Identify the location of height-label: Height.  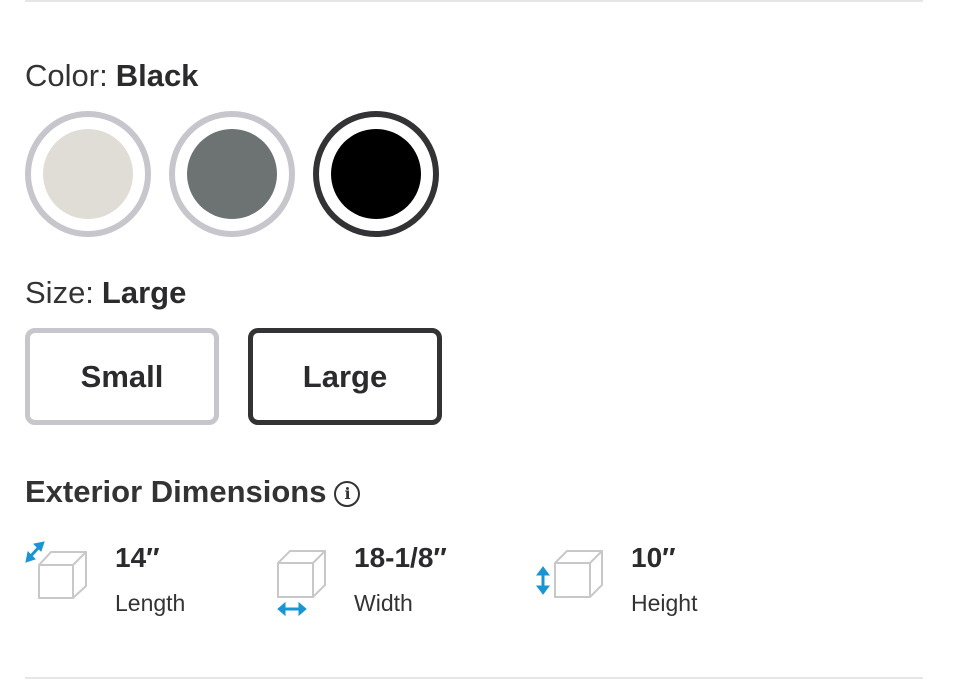
(664, 603).